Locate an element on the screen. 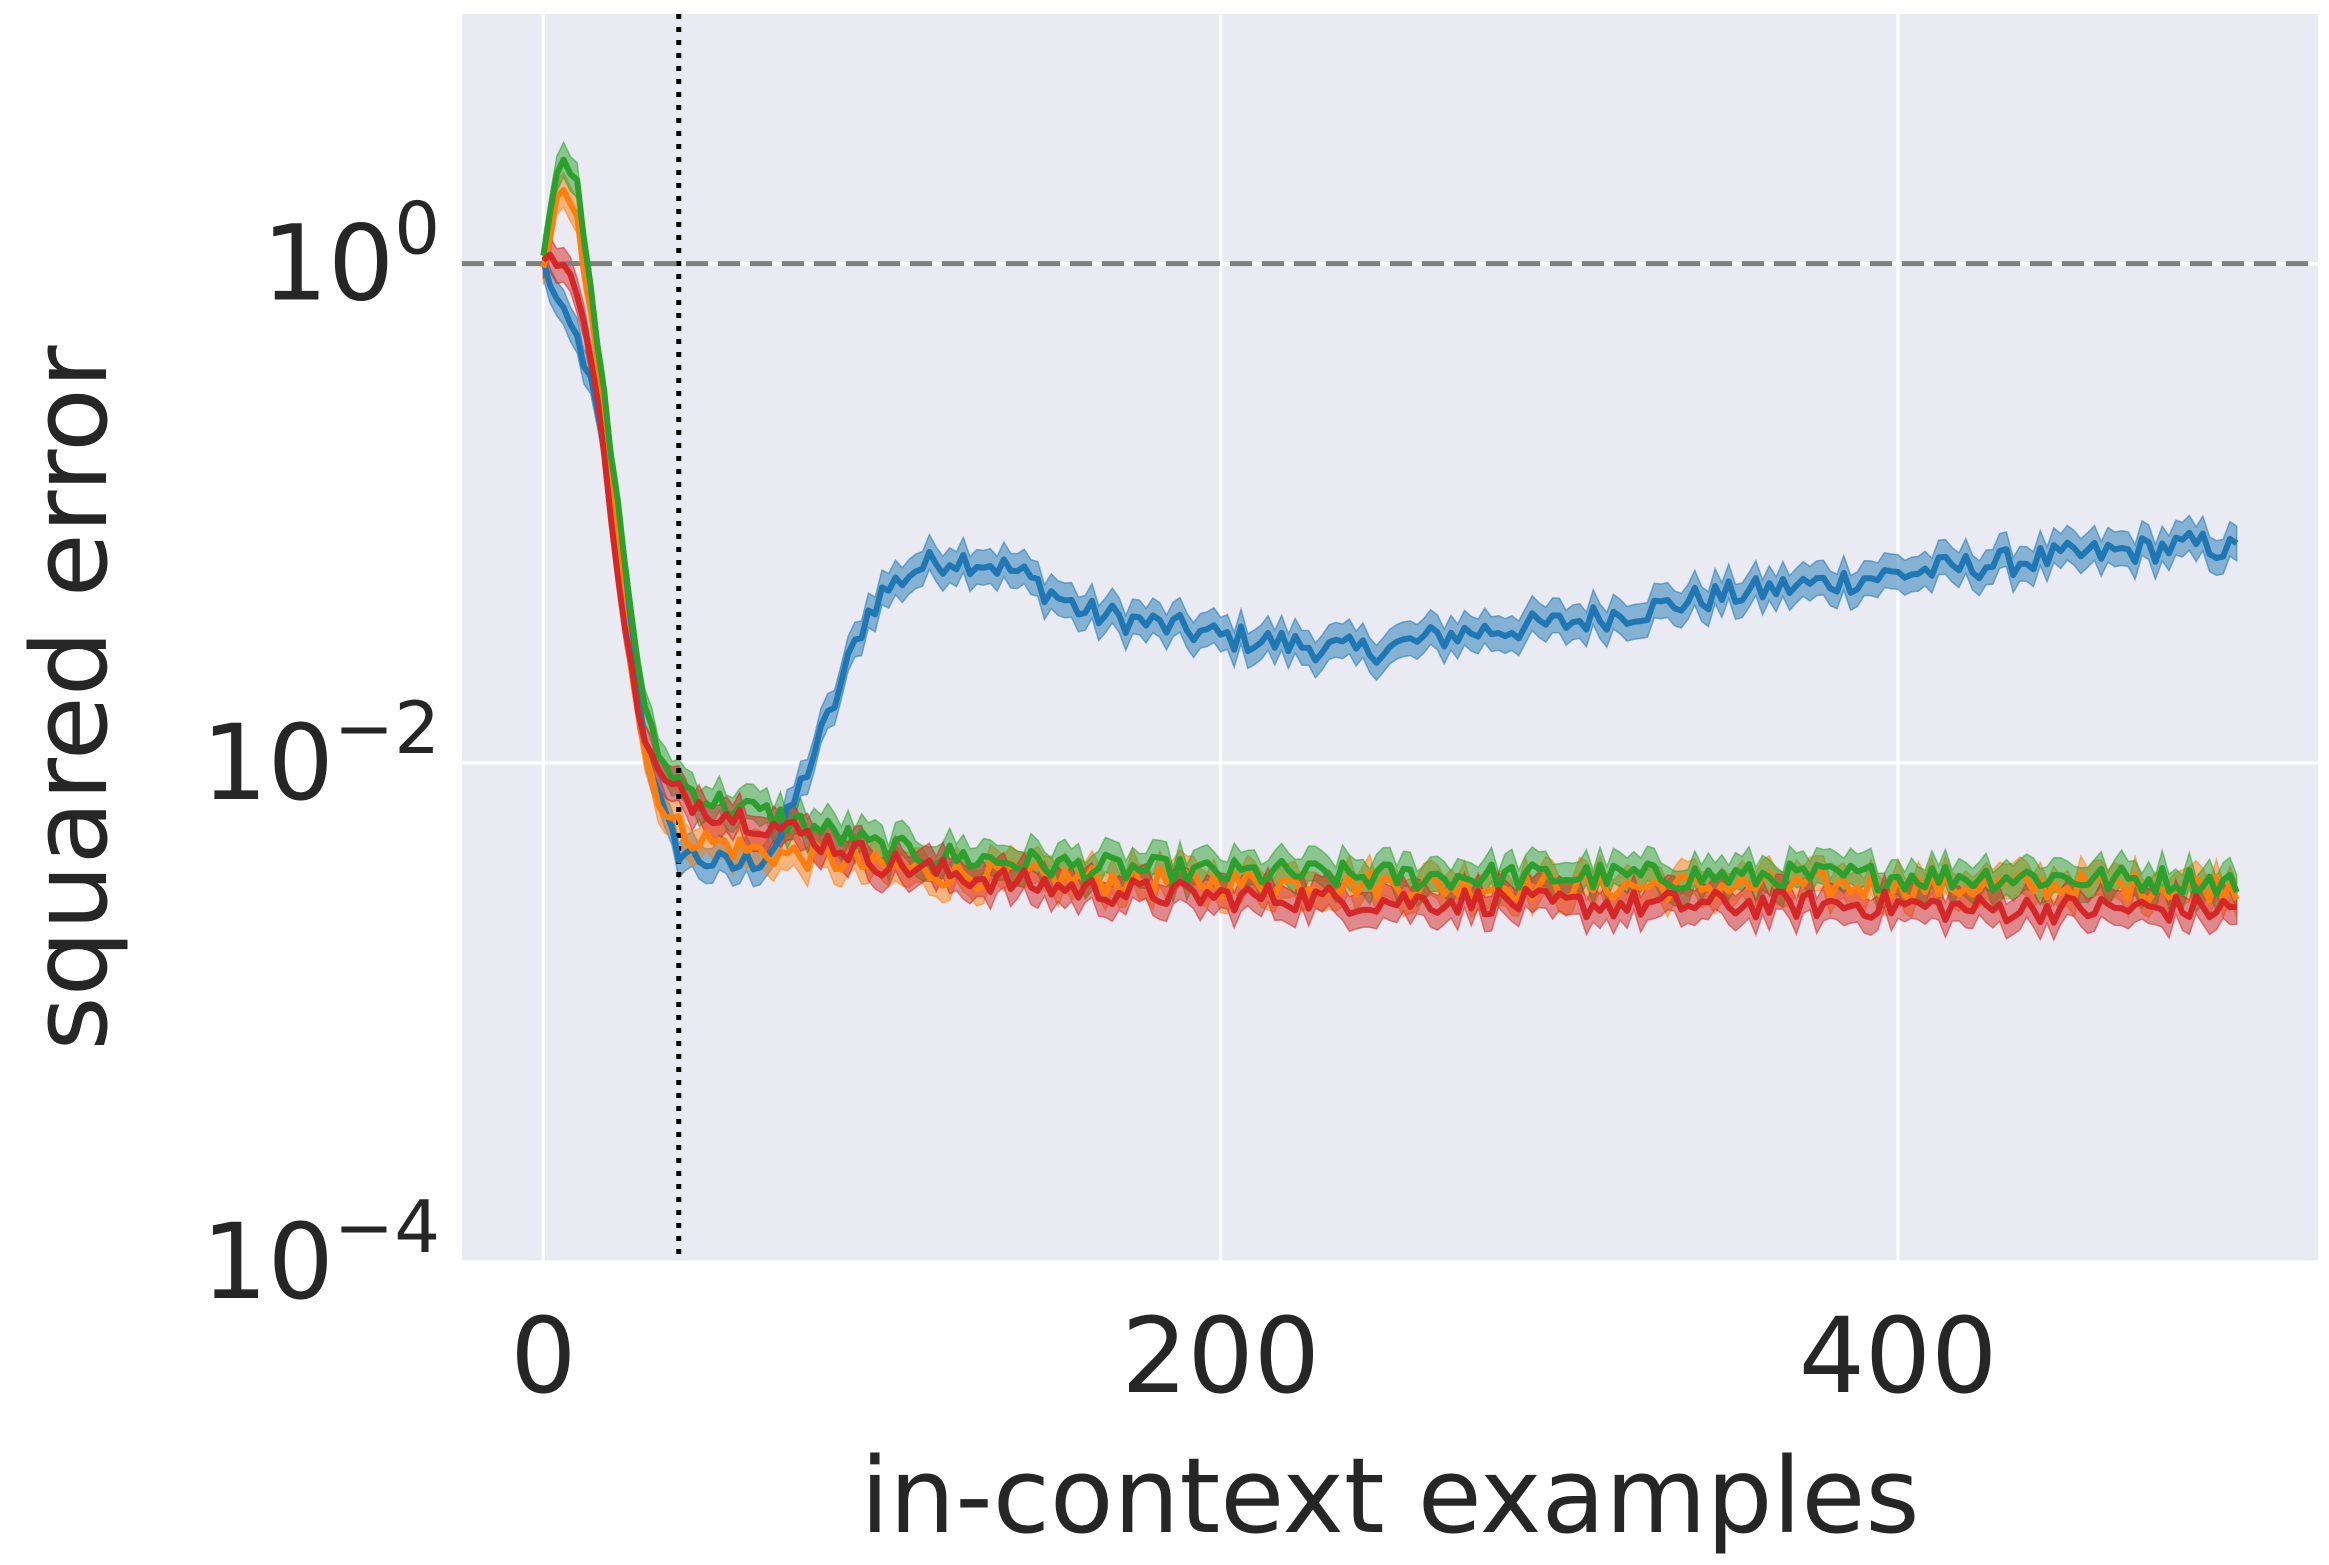 This screenshot has height=1565, width=2329. y-tick-label: 10⁻⁴ is located at coordinates (321, 1254).